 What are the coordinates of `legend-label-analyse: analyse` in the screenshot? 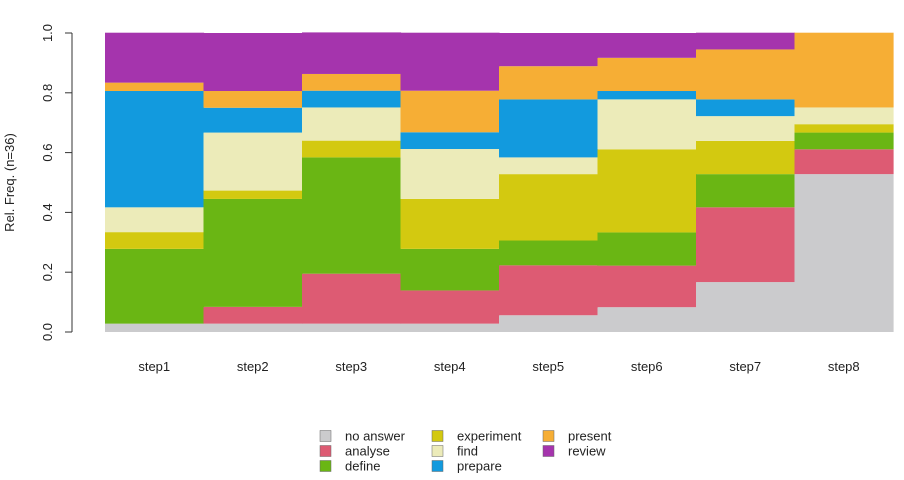 It's located at (367, 451).